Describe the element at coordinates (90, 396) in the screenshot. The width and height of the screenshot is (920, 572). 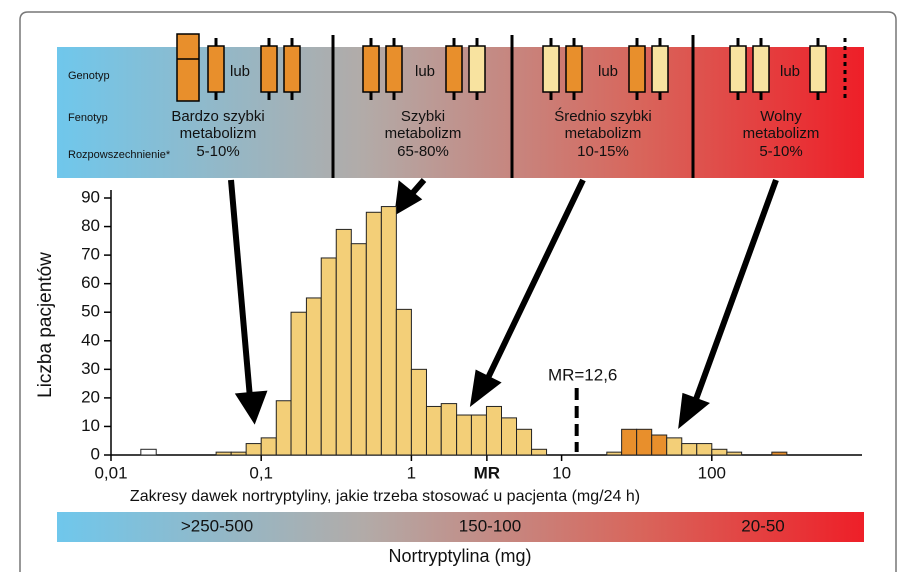
I see `y-tick-label: 20` at that location.